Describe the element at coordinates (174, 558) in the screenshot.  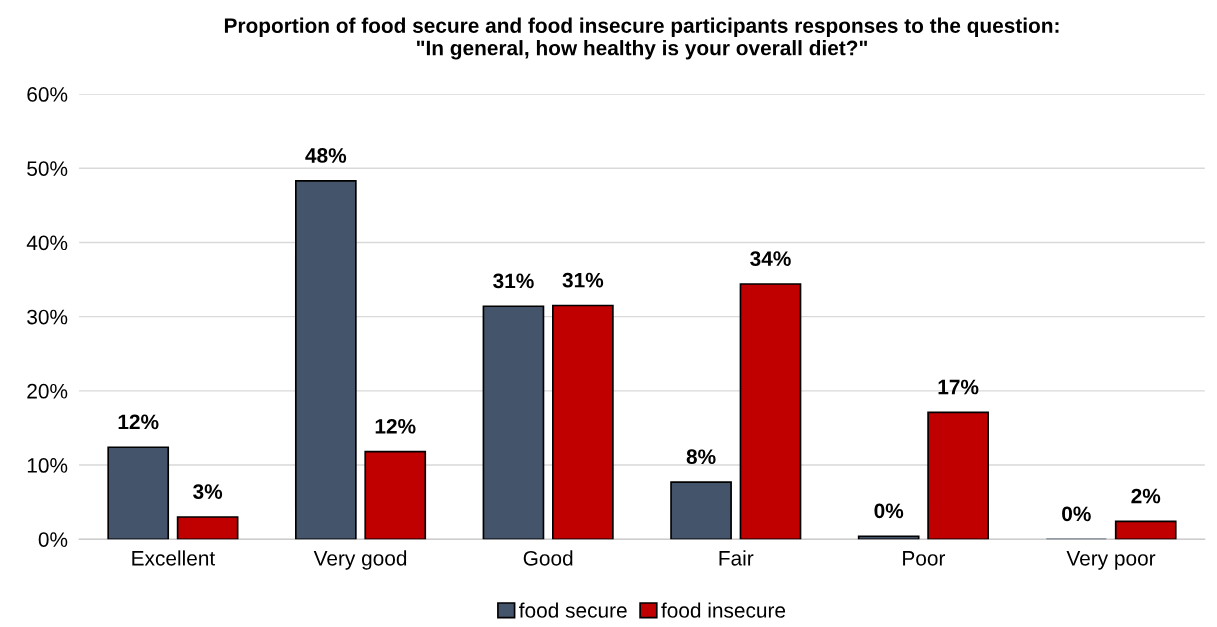
I see `x-tick-label: Excellent` at that location.